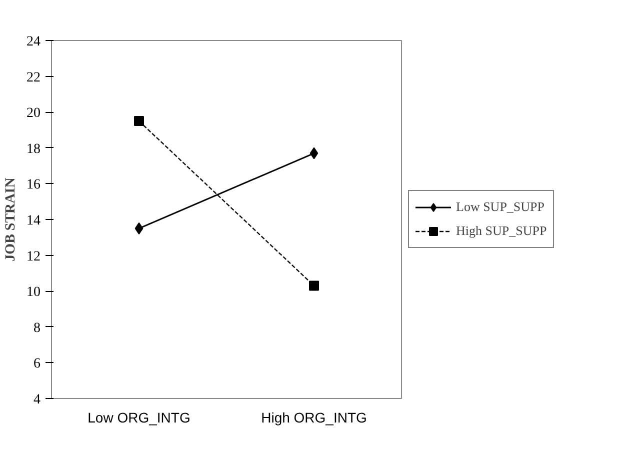 The width and height of the screenshot is (633, 471). What do you see at coordinates (33, 221) in the screenshot?
I see `y-tick-label: 14` at bounding box center [33, 221].